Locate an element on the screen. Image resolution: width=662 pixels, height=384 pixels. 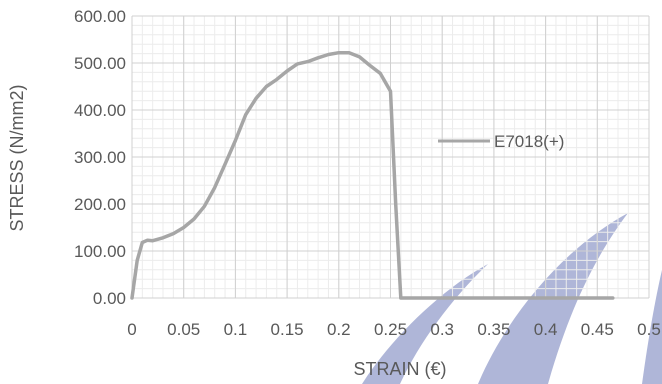
watermark-swoosh-small is located at coordinates (425, 324).